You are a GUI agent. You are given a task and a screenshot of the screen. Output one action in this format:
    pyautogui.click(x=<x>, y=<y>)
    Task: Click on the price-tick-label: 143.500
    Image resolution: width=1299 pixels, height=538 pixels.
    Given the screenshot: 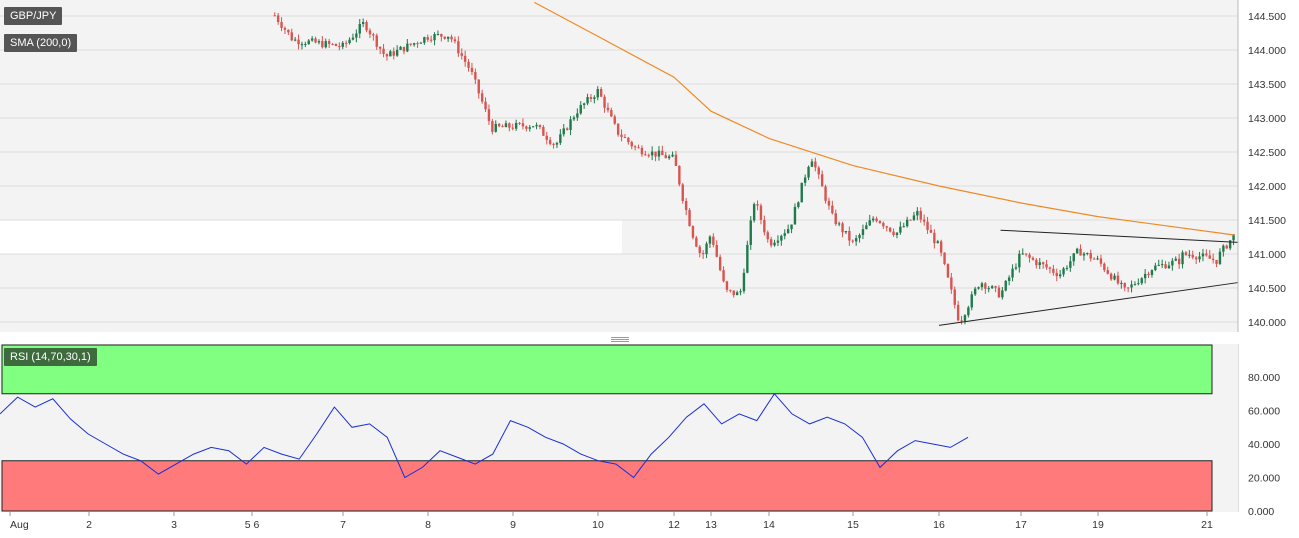 What is the action you would take?
    pyautogui.click(x=1267, y=85)
    